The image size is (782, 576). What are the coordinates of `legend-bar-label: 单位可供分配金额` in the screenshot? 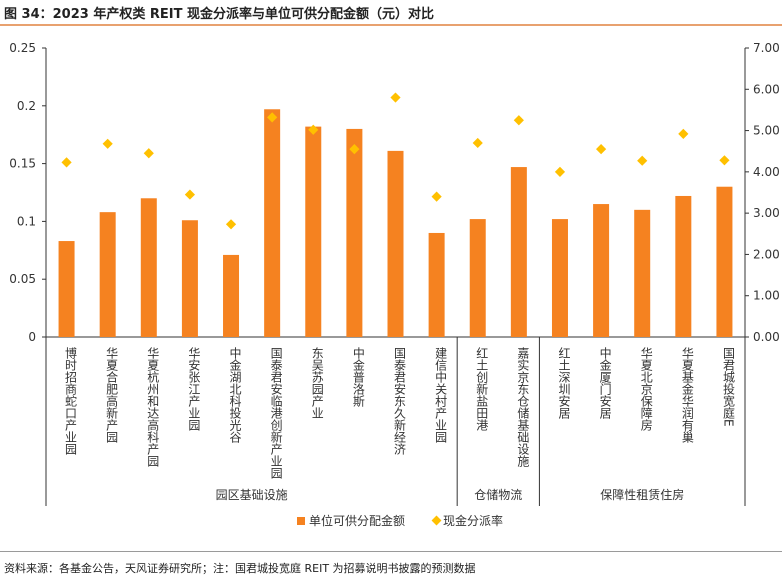 It's located at (357, 520).